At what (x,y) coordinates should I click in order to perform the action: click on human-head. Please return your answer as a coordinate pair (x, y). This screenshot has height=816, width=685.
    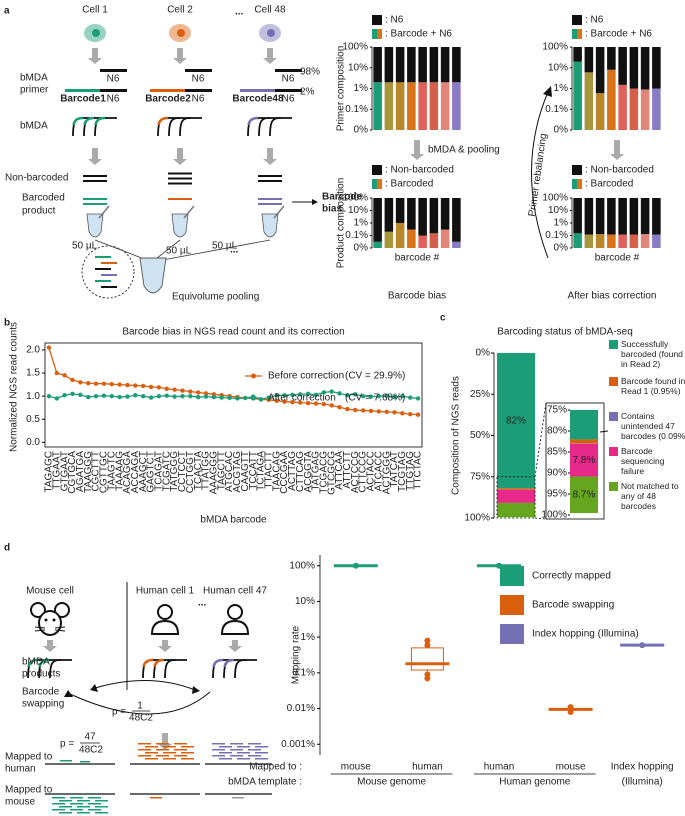
    Looking at the image, I should click on (165, 612).